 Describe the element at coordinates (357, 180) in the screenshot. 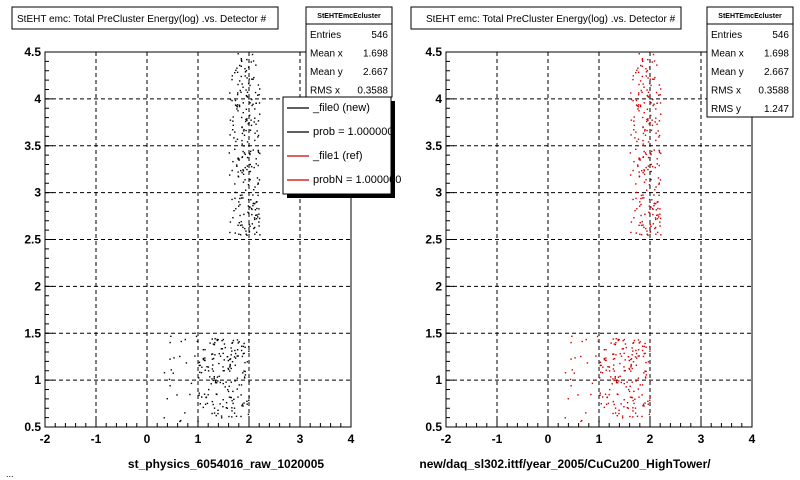

I see `legend-label: probN = 1.000000` at that location.